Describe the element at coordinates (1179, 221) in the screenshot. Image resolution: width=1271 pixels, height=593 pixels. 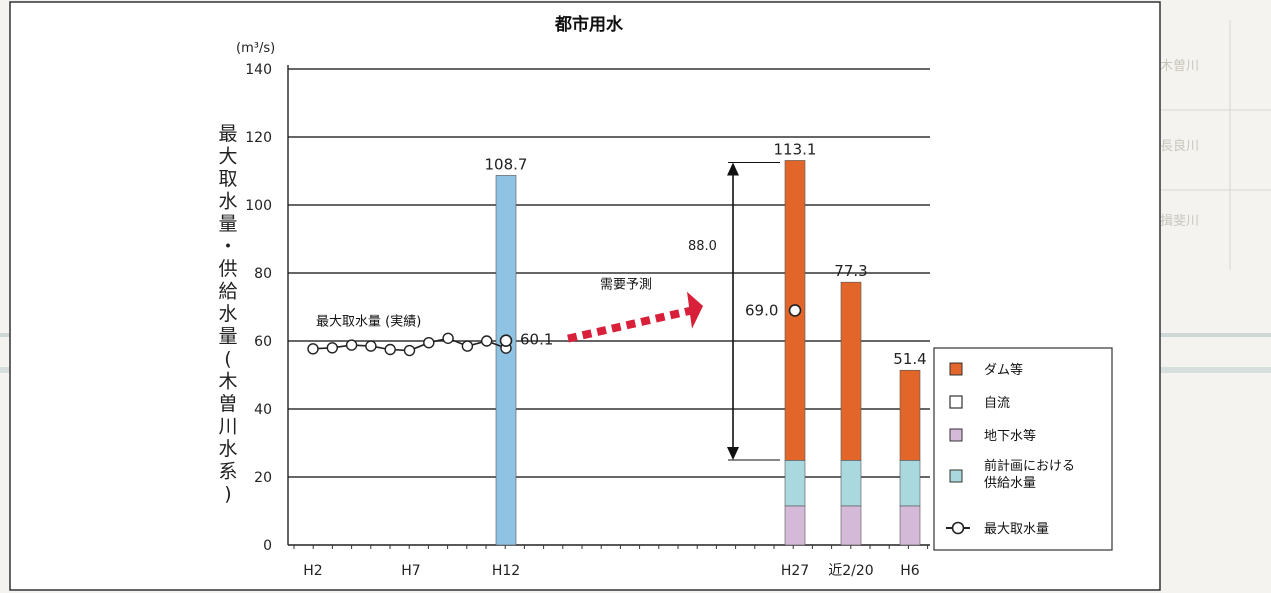
I see `bg-row-3: 揖斐川` at that location.